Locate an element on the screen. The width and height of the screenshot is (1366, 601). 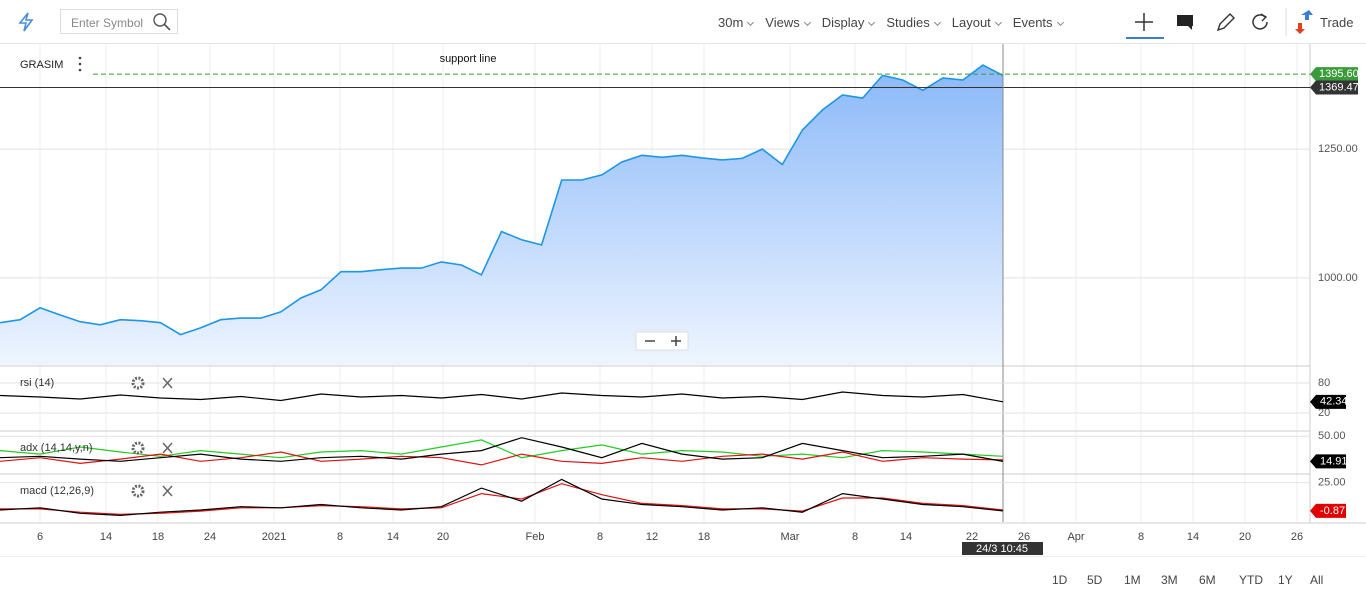
range-button: 1D is located at coordinates (1060, 580).